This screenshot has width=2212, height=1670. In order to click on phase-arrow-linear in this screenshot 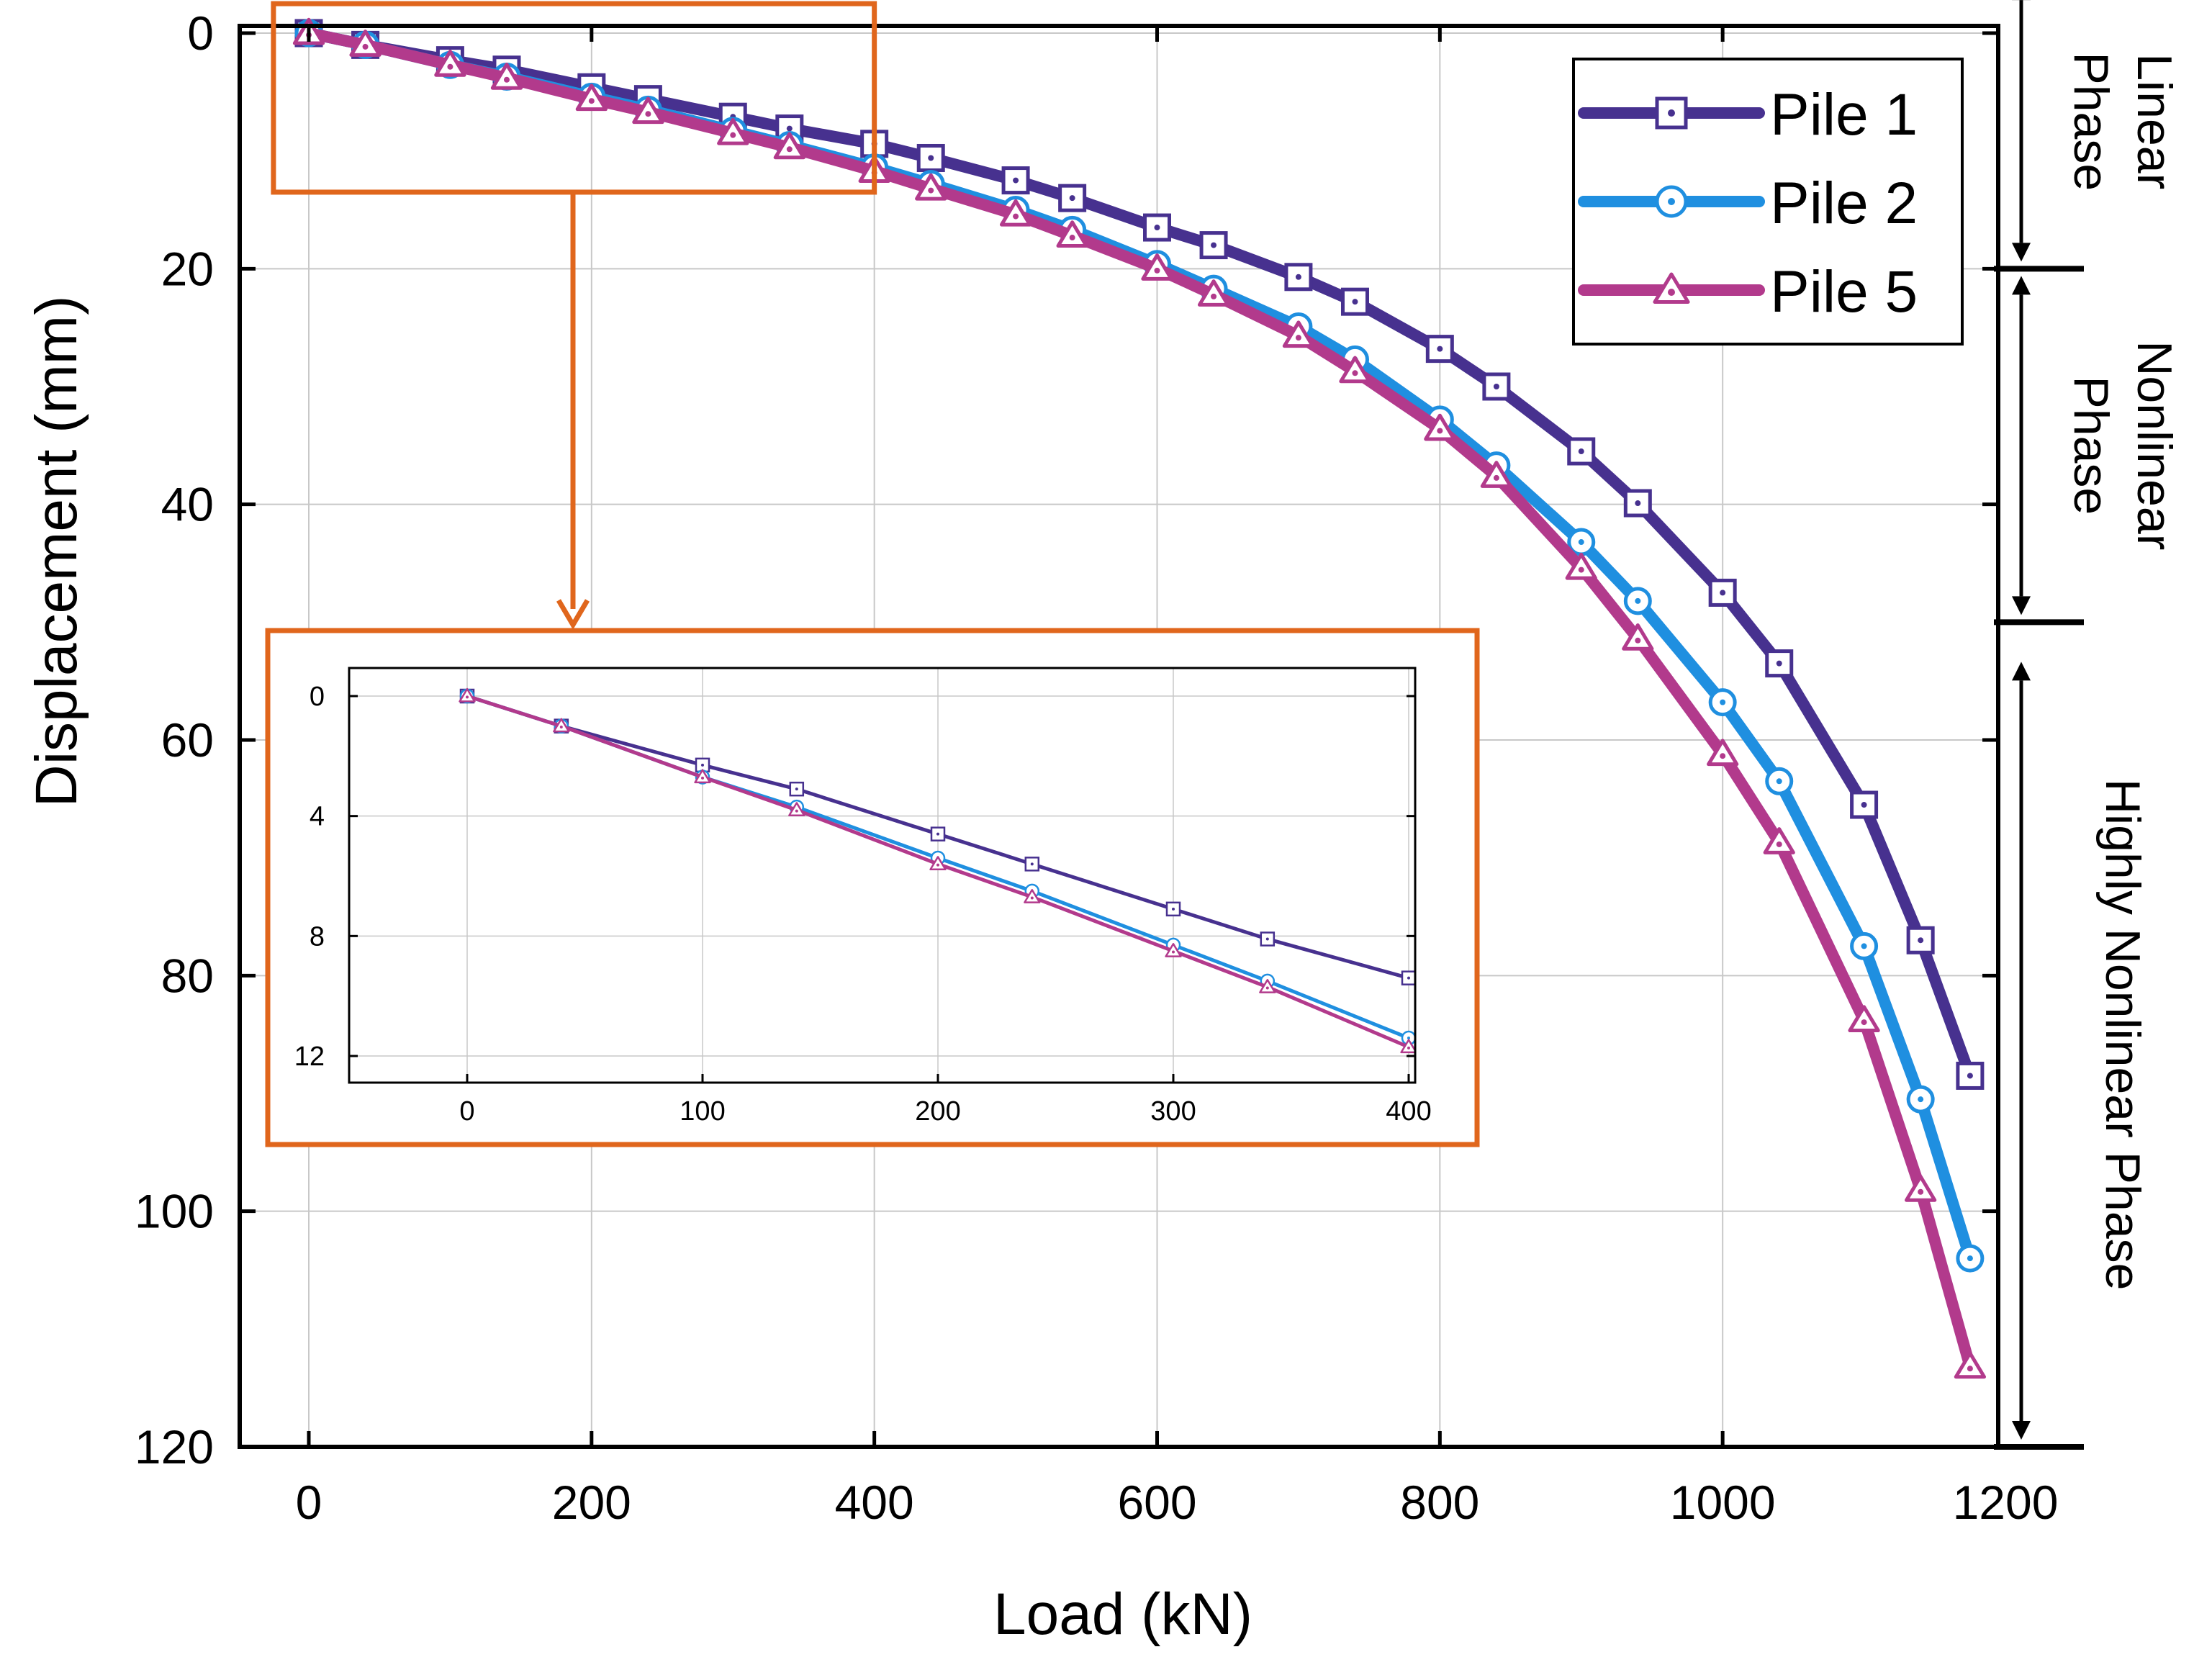, I will do `click(2021, 131)`.